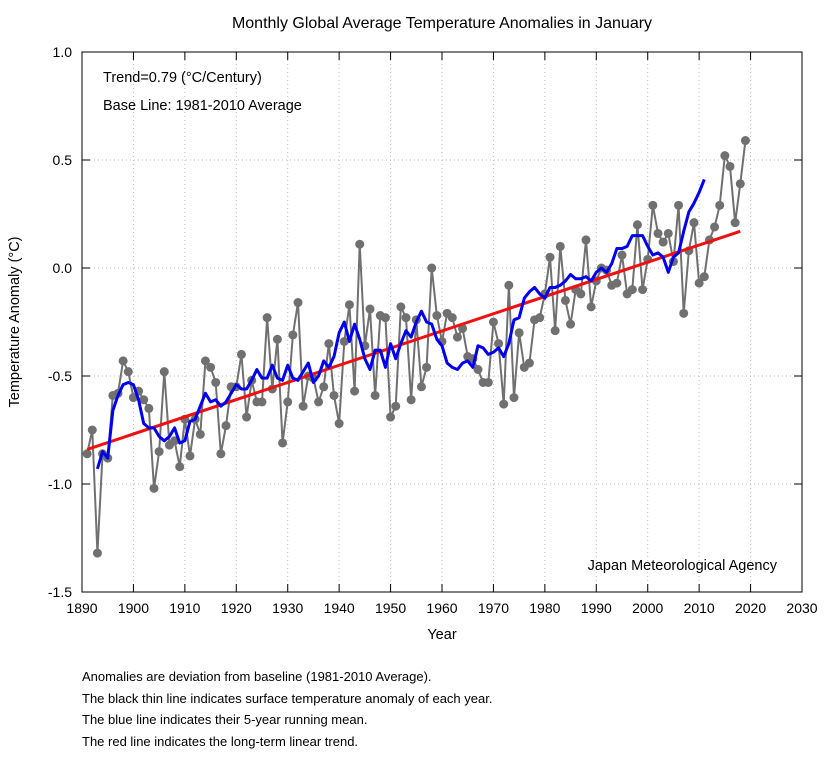 The height and width of the screenshot is (779, 833). I want to click on y-tick-label: -1.5, so click(60, 592).